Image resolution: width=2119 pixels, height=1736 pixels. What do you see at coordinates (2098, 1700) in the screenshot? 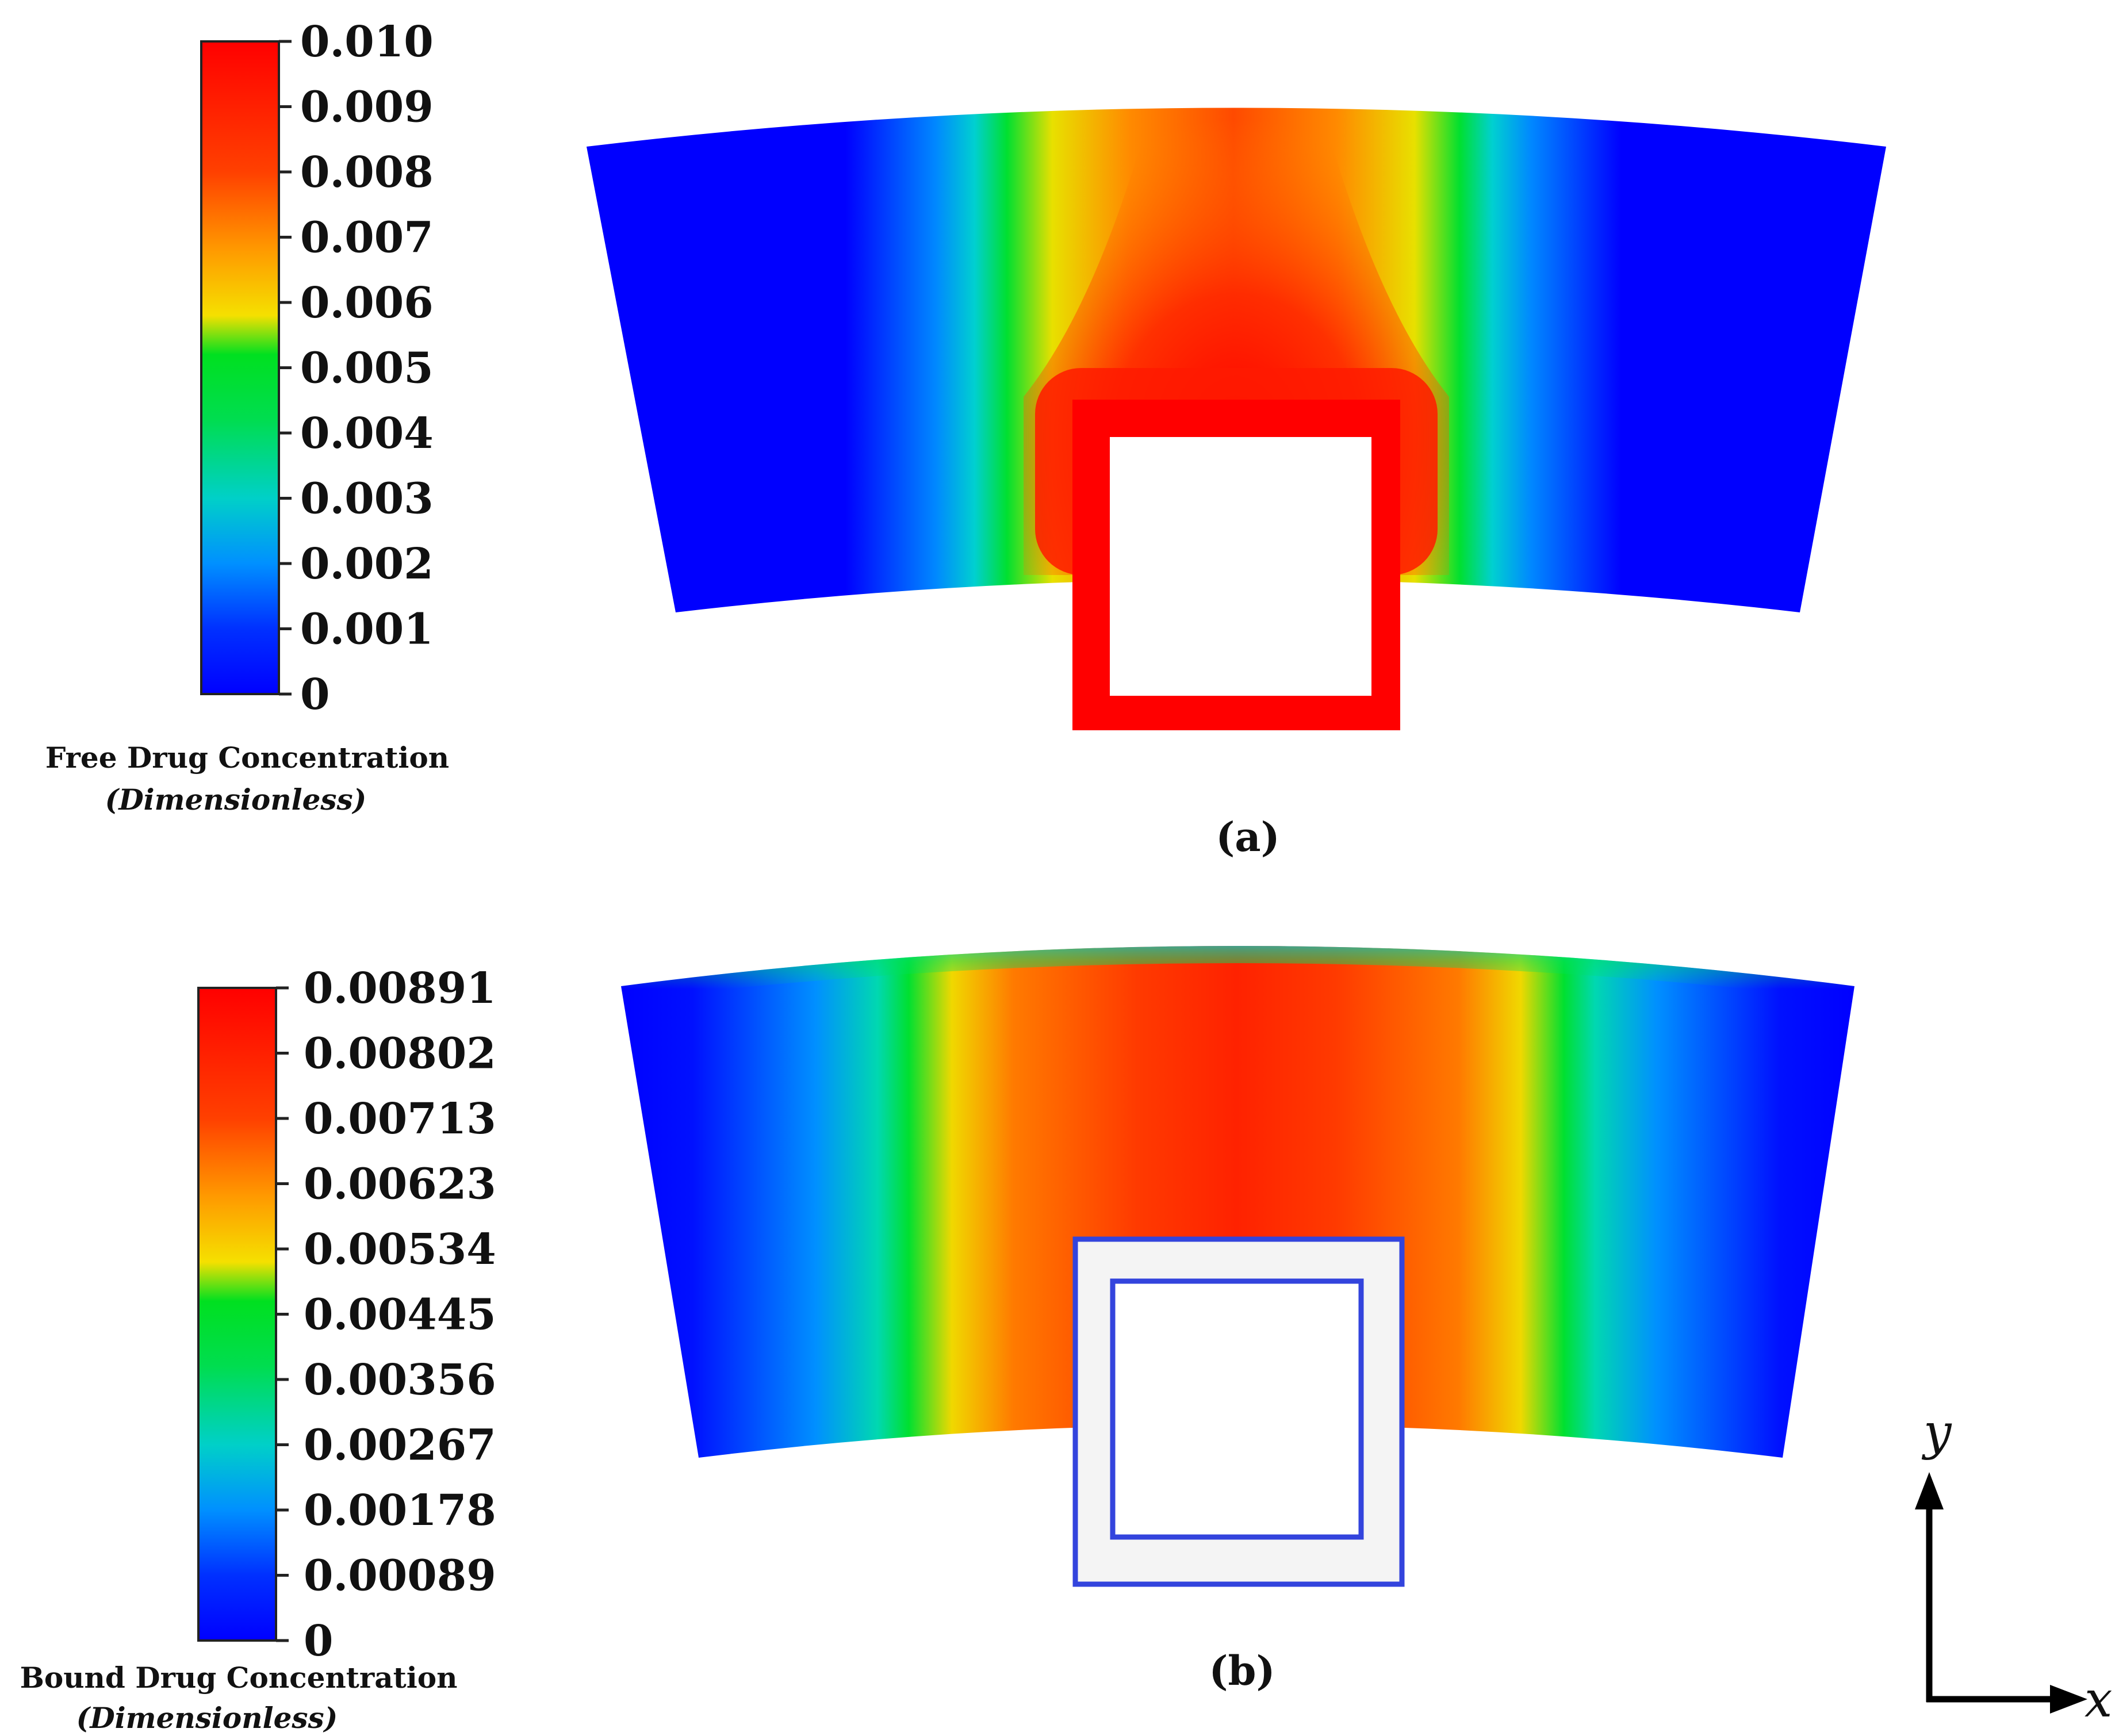
I see `x-axis-label: x` at bounding box center [2098, 1700].